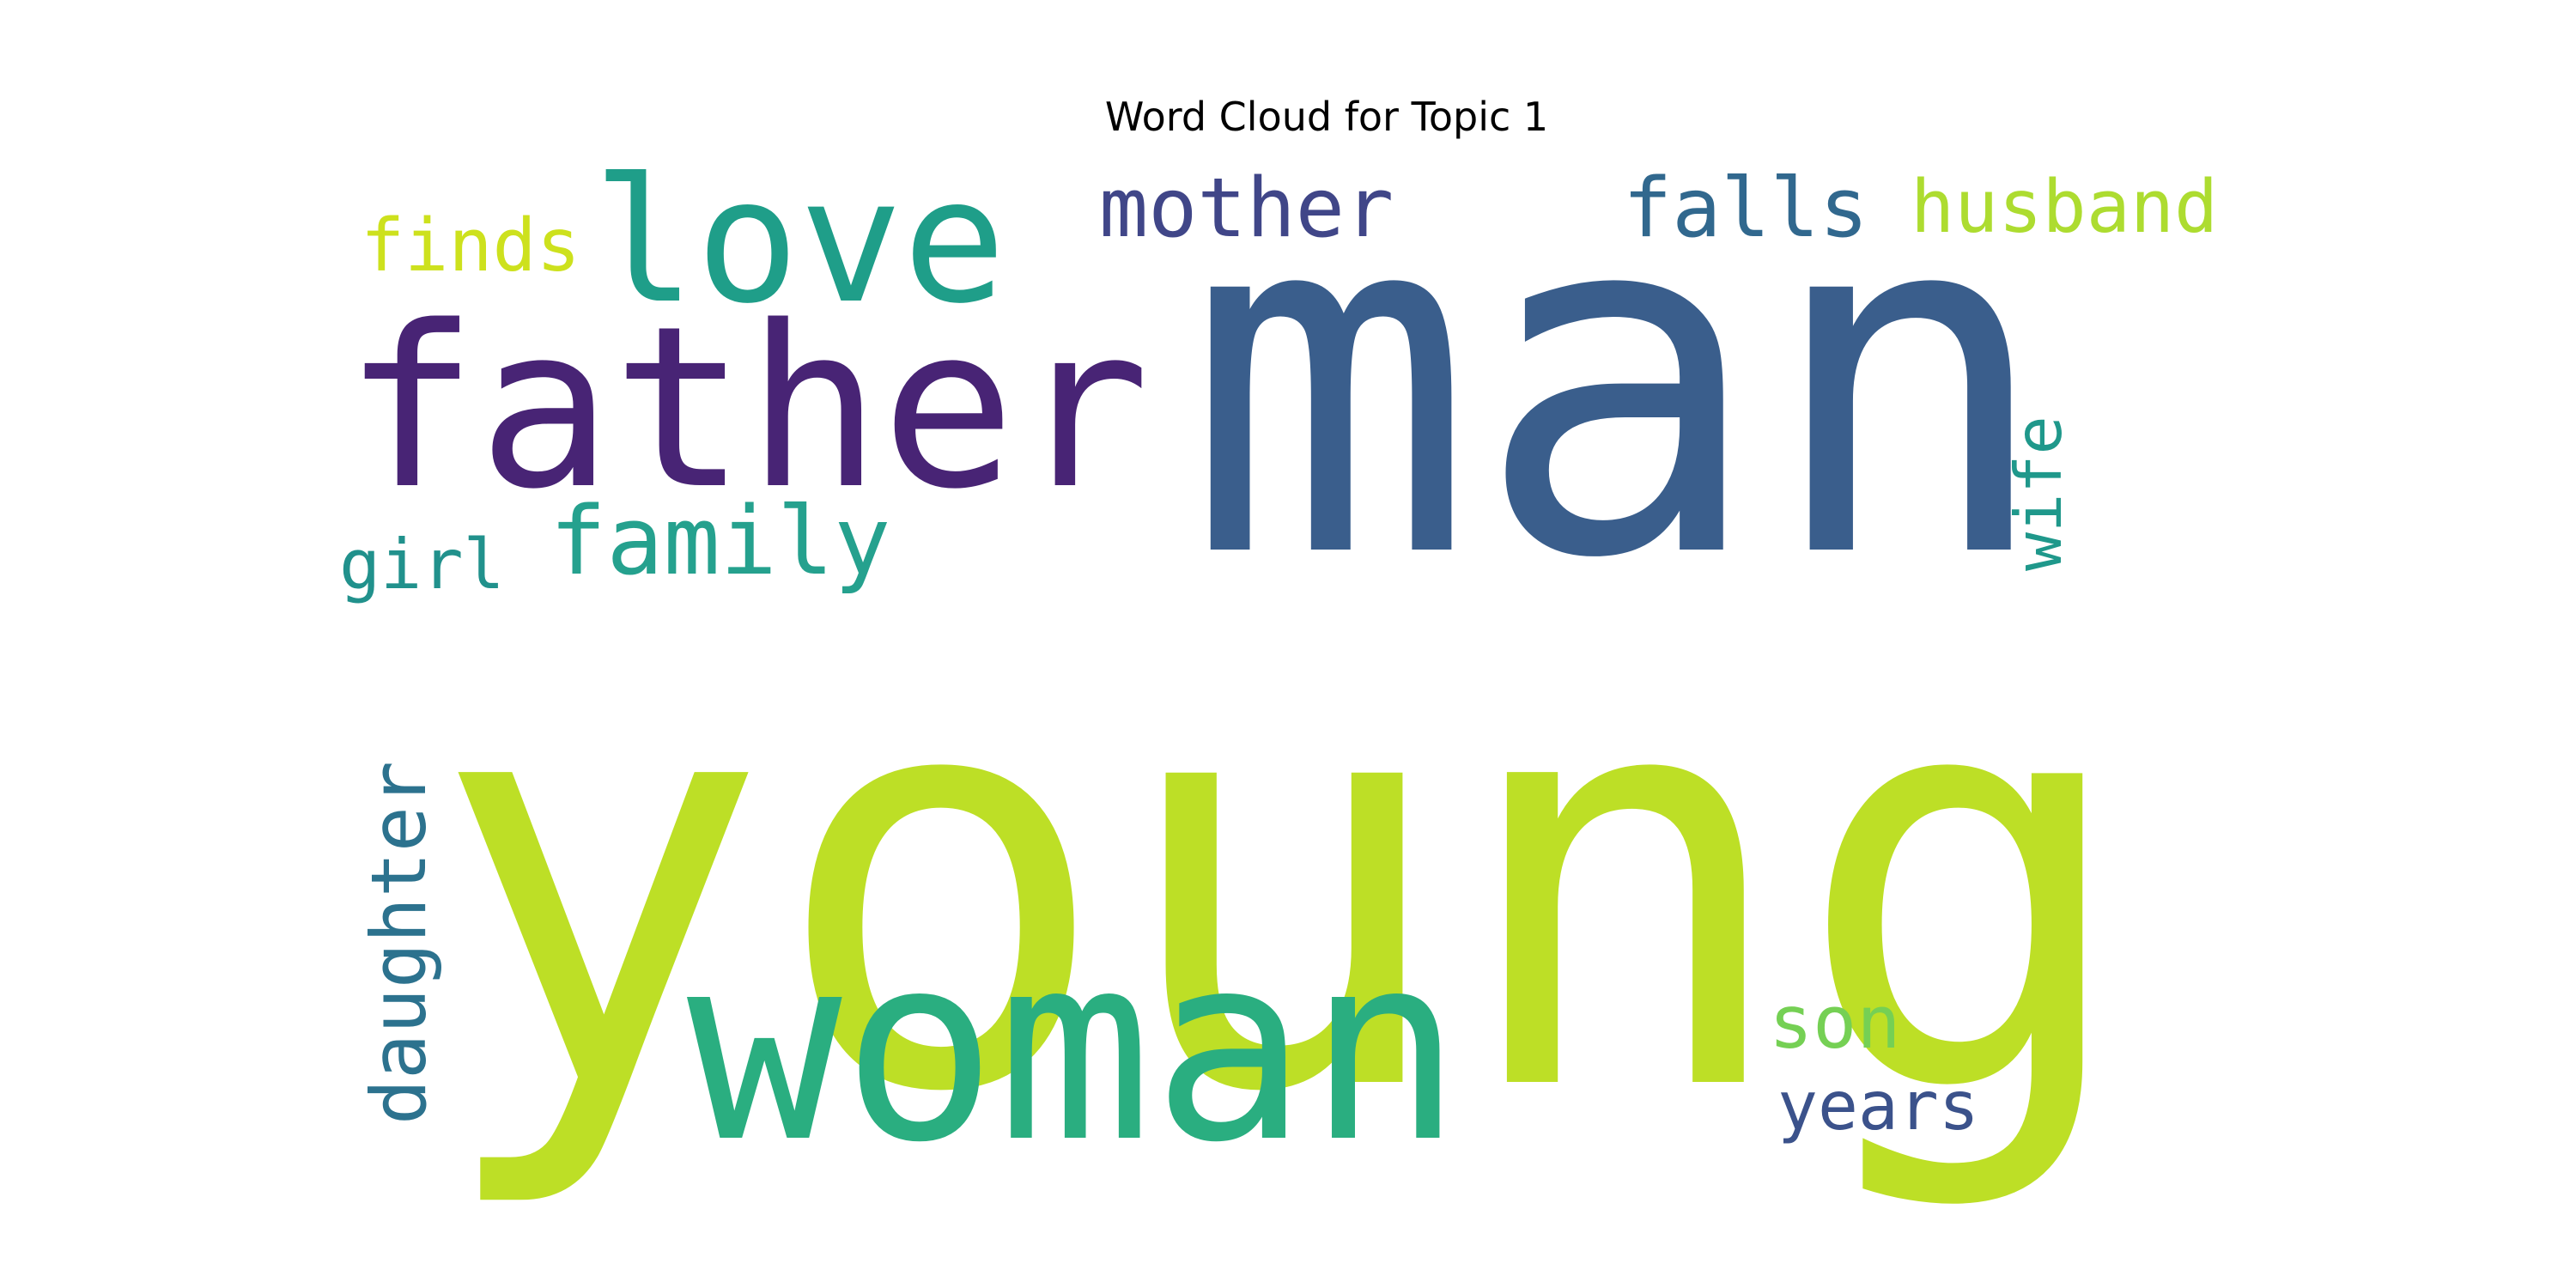  What do you see at coordinates (1074, 1049) in the screenshot?
I see `word-woman: woman` at bounding box center [1074, 1049].